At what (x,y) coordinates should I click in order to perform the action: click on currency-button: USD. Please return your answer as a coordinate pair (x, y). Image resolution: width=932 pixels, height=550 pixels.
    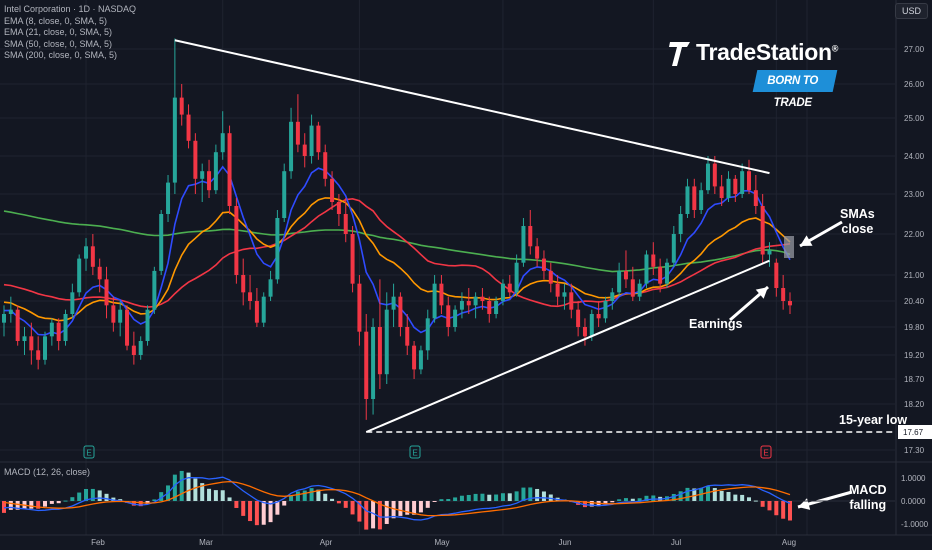
    Looking at the image, I should click on (911, 11).